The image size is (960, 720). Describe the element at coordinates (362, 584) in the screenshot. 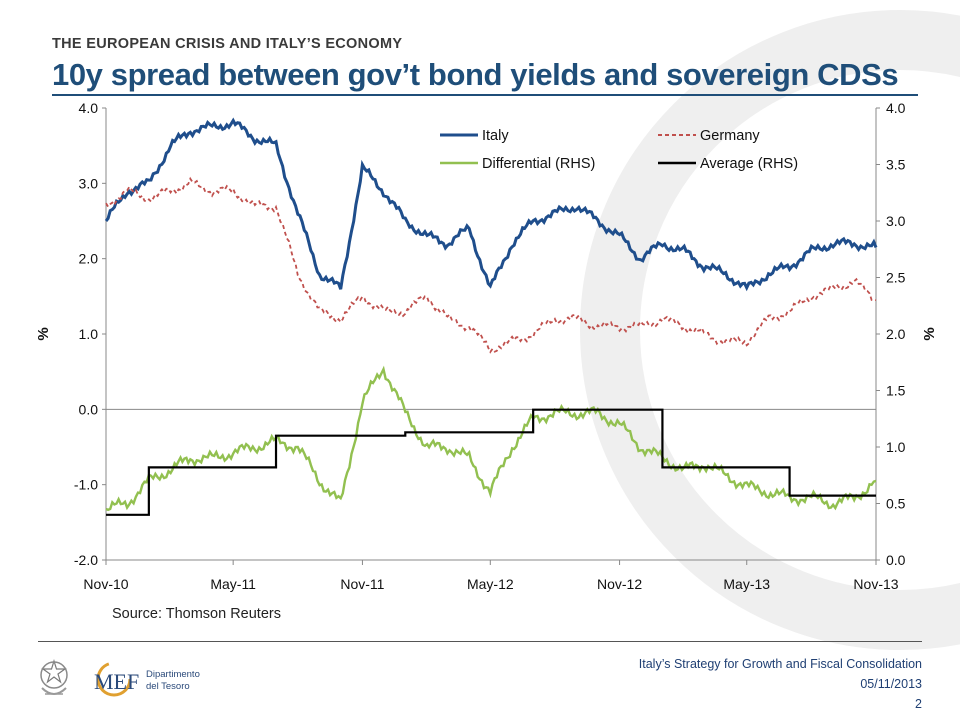

I see `x-tick-label: Nov-11` at that location.